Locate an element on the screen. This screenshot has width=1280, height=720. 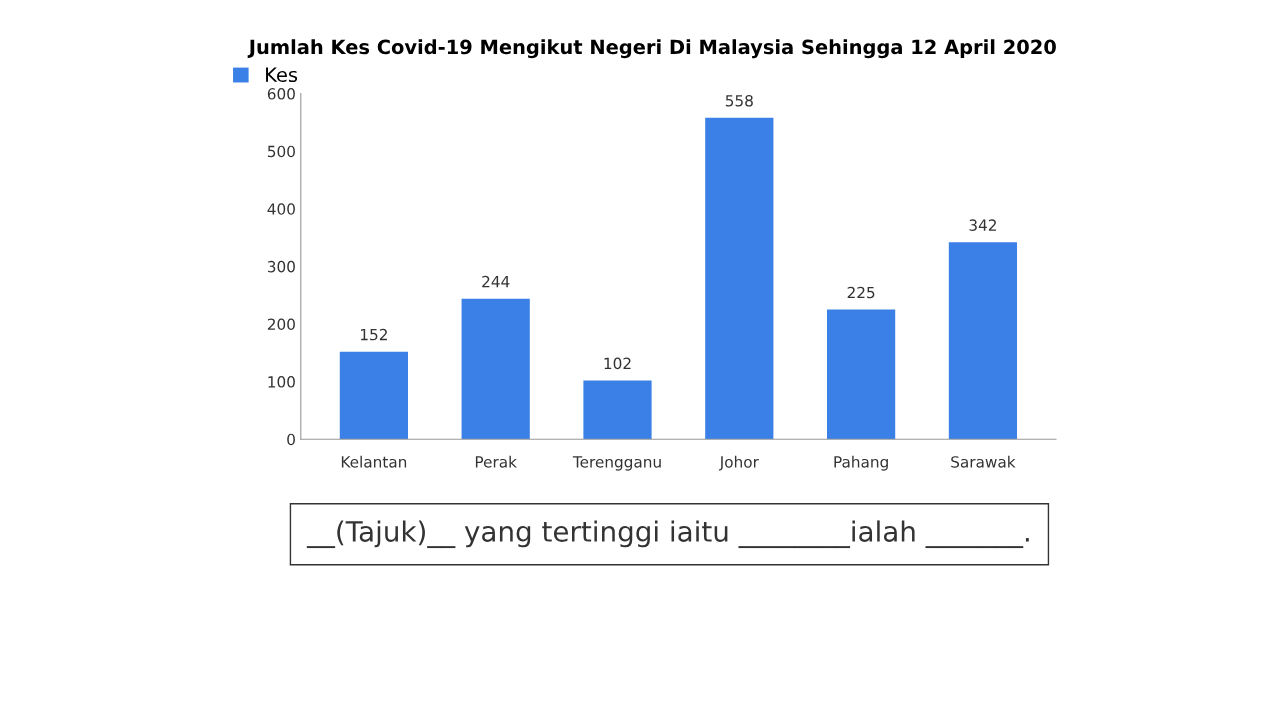
data-label: 558 is located at coordinates (739, 100).